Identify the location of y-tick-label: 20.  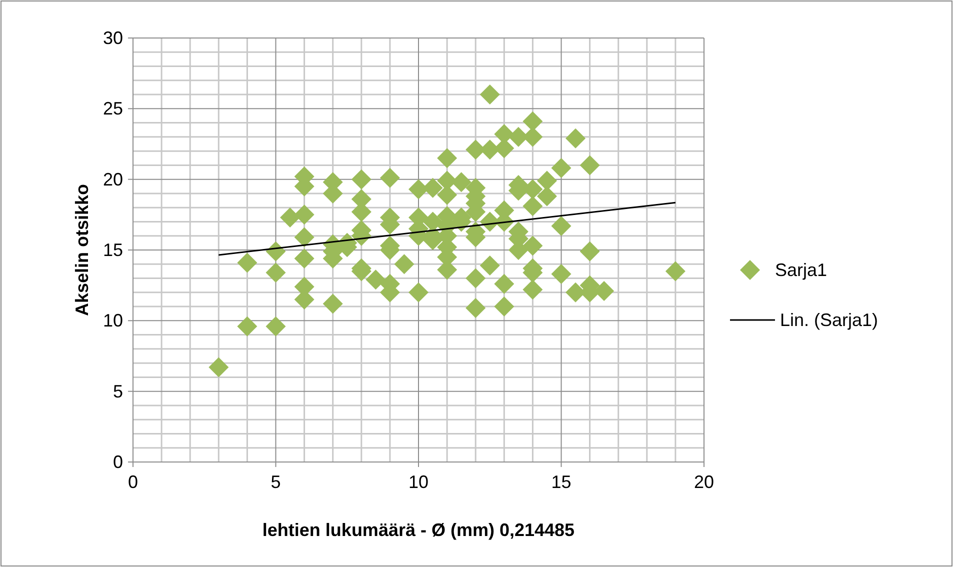
(112, 179).